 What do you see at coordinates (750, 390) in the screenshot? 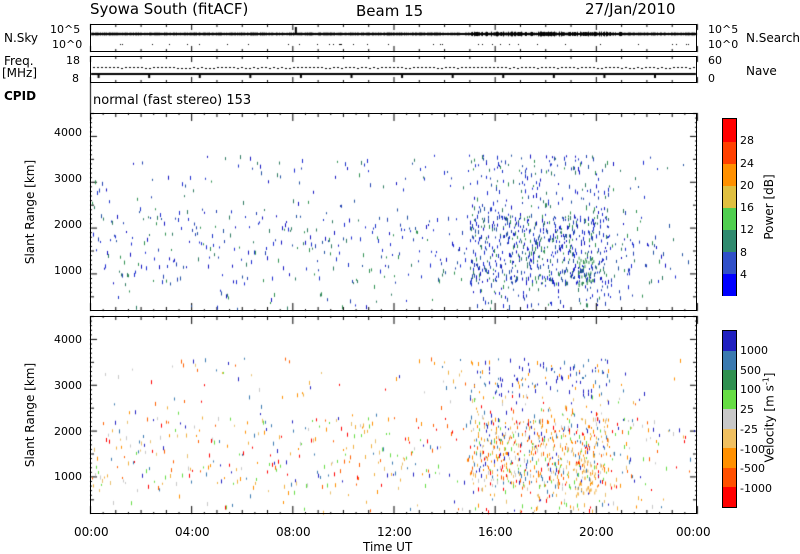
I see `velocity-colorbar-tick: 100` at bounding box center [750, 390].